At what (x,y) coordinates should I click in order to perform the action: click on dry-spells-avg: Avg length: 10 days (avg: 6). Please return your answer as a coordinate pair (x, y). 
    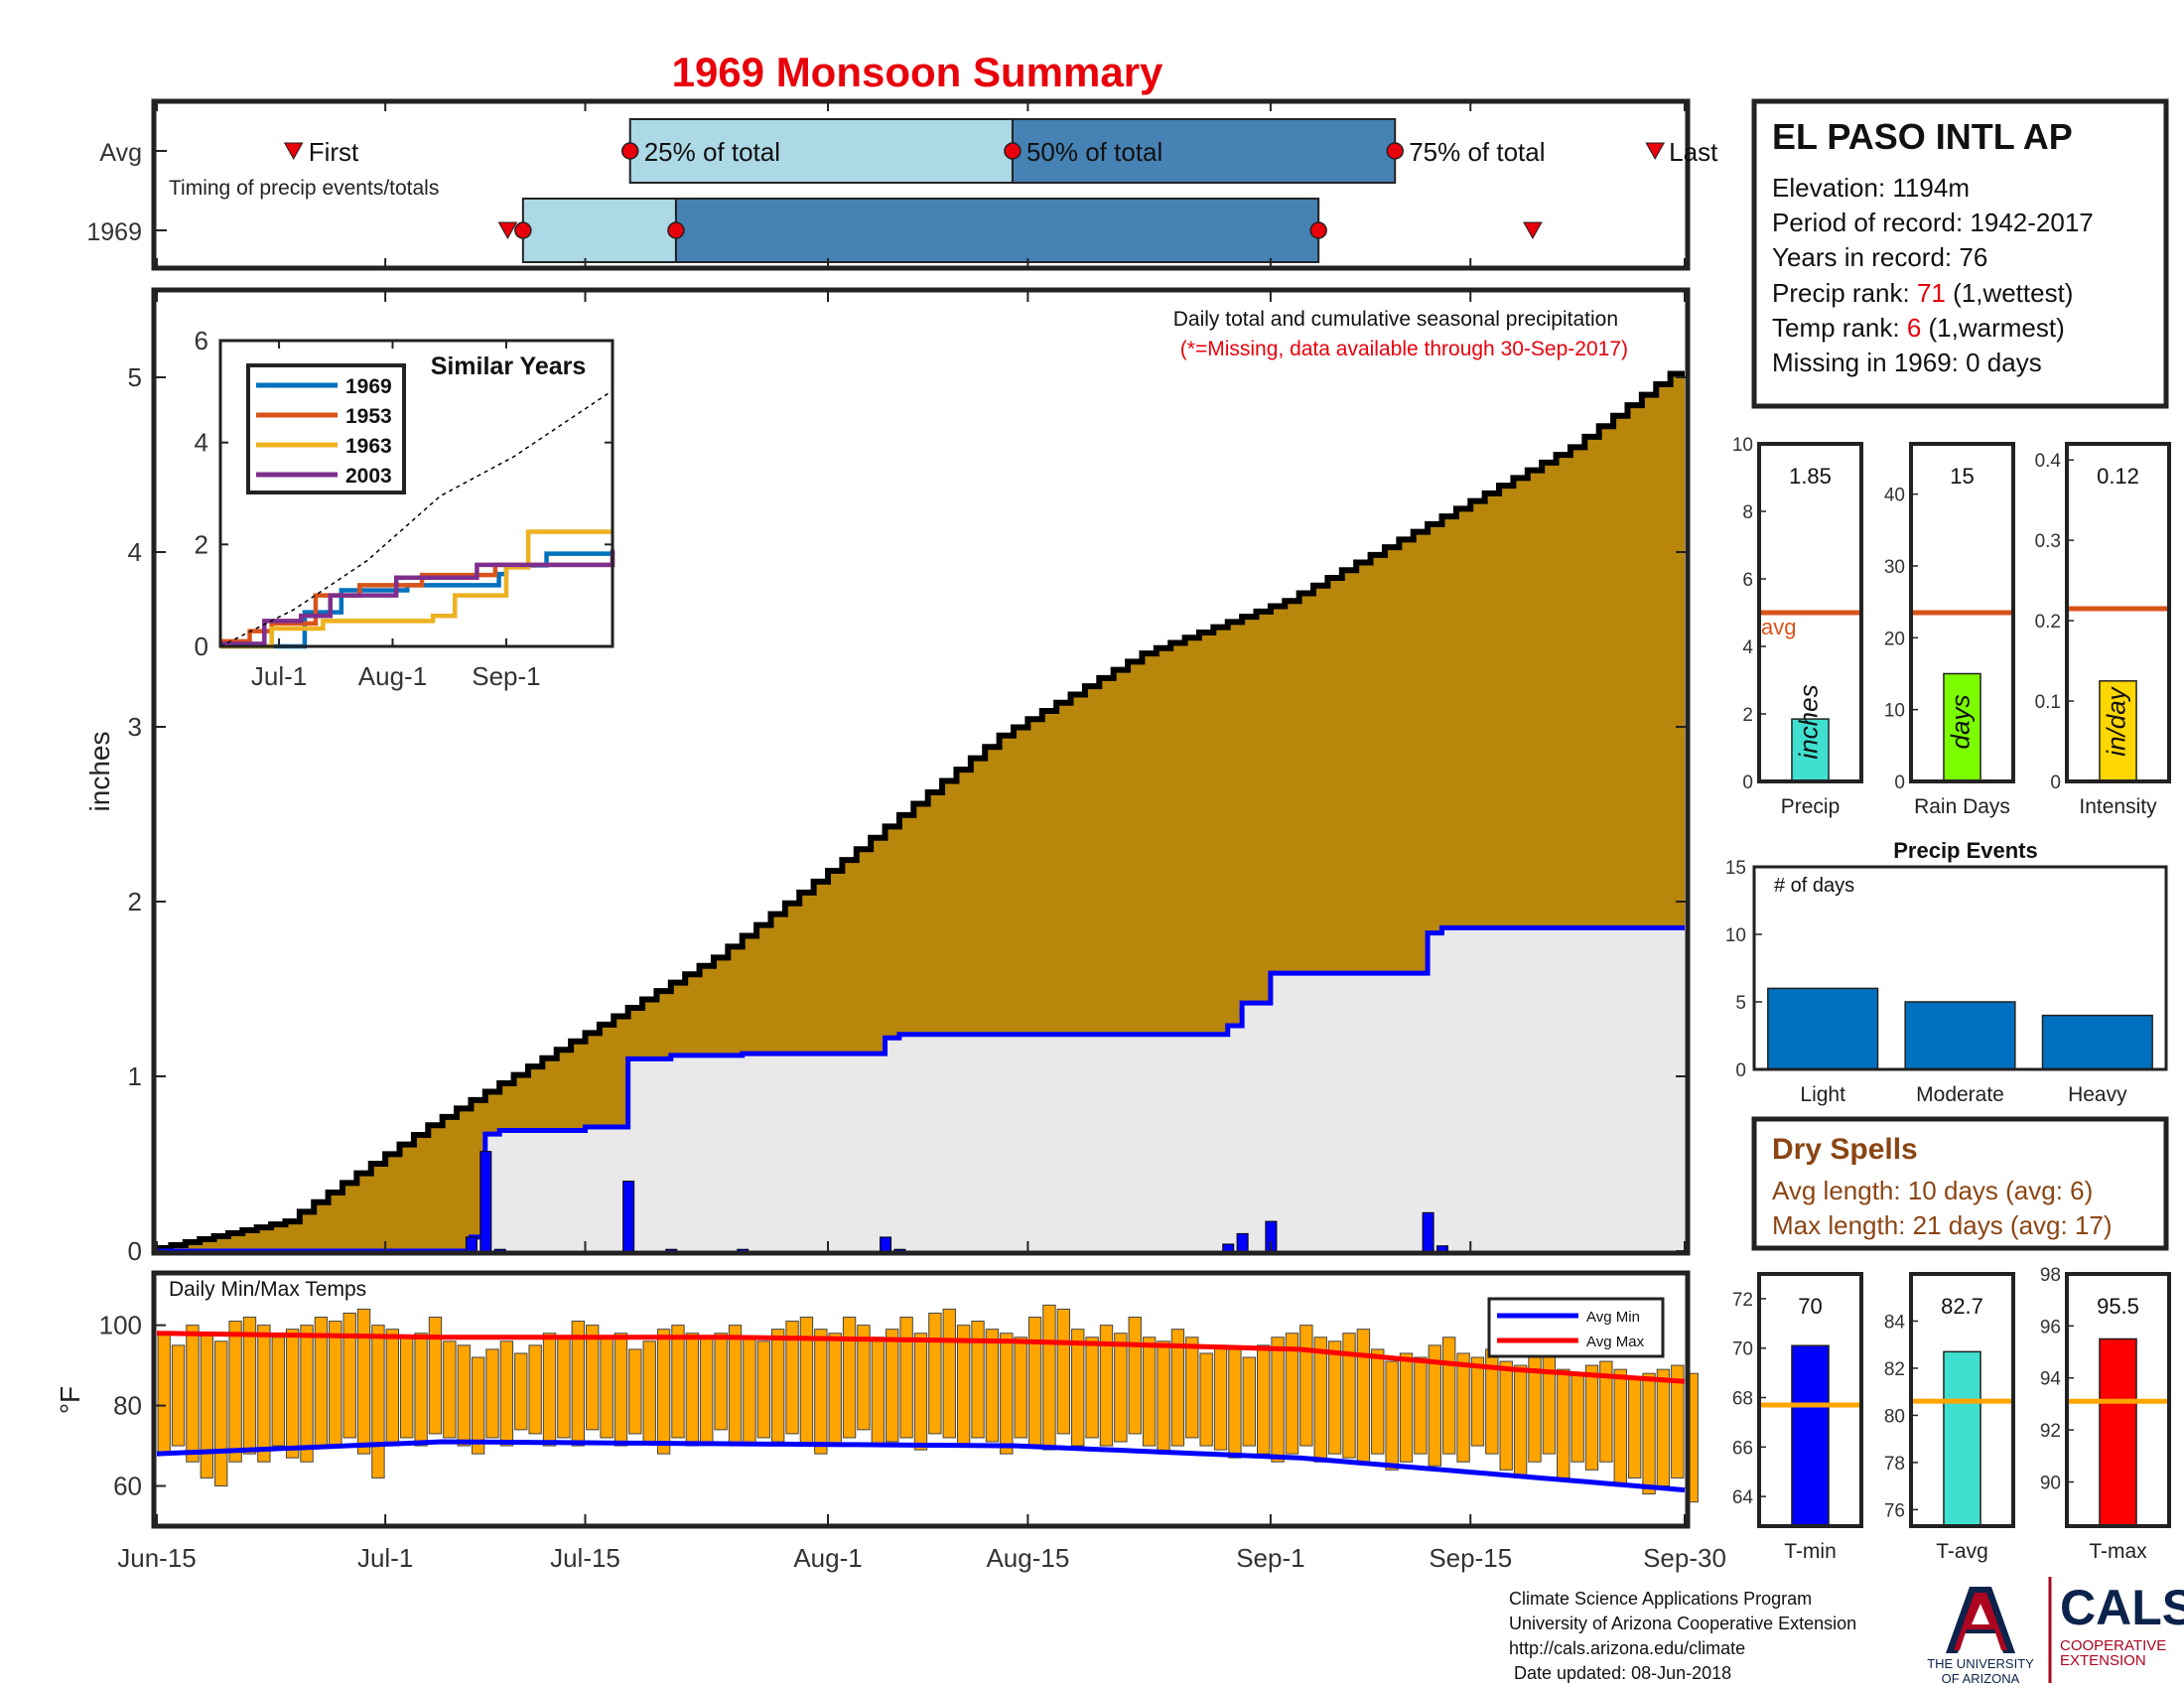
    Looking at the image, I should click on (1932, 1190).